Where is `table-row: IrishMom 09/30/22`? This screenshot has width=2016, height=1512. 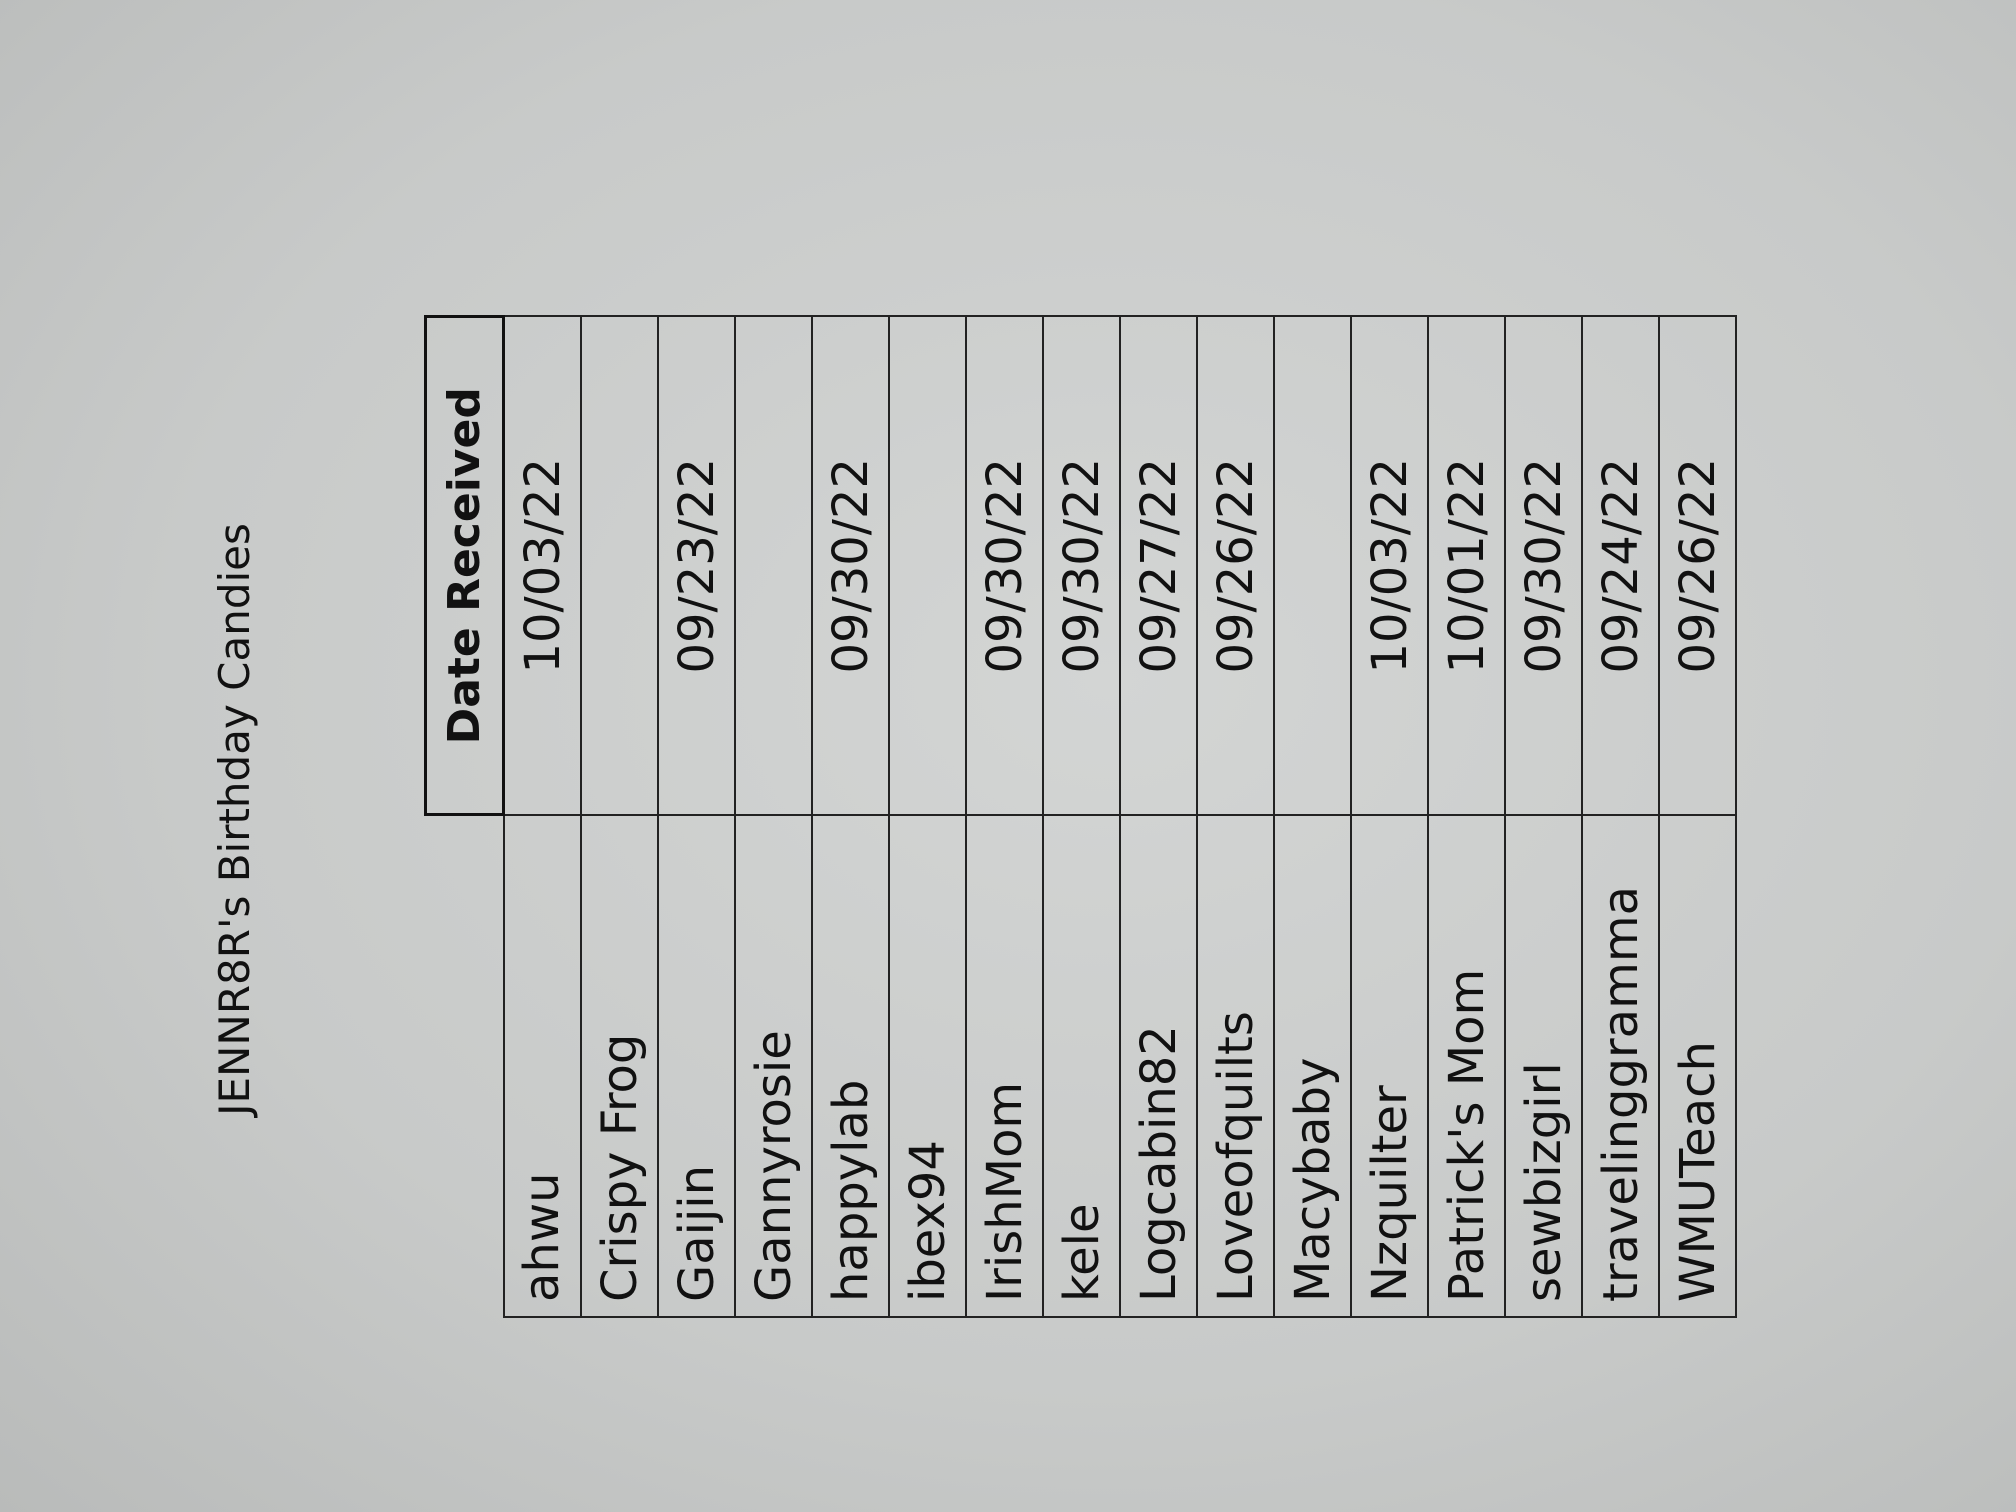
table-row: IrishMom 09/30/22 is located at coordinates (1004, 816).